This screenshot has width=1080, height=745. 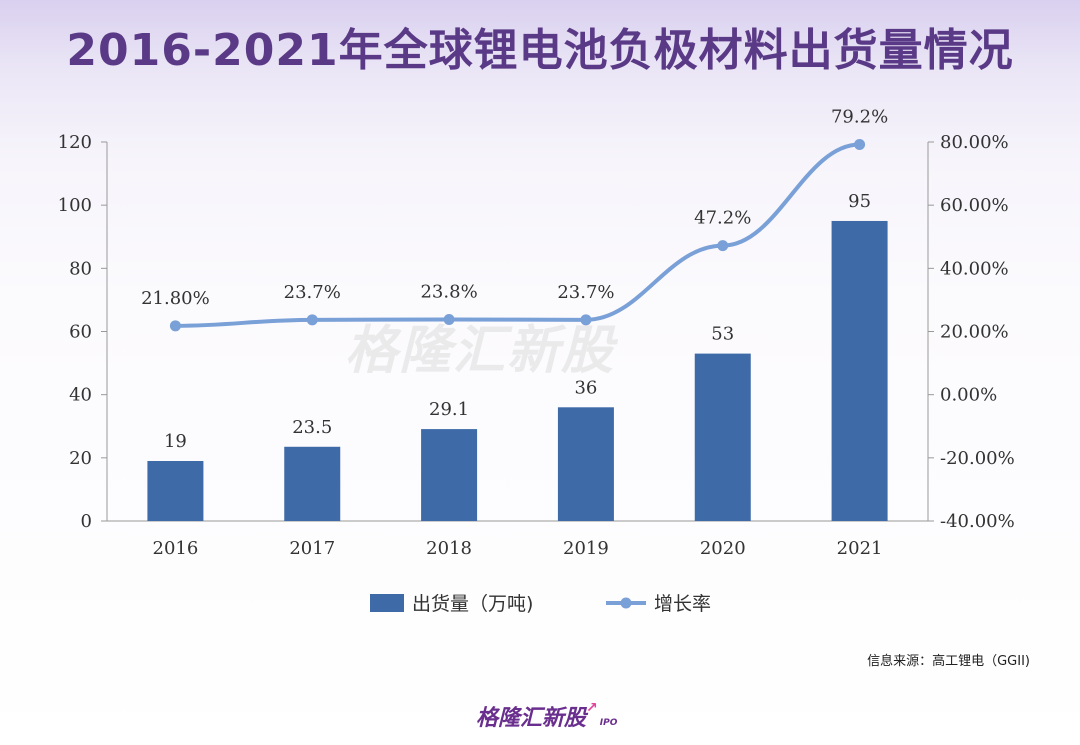 What do you see at coordinates (608, 723) in the screenshot?
I see `logo-sub: IPO` at bounding box center [608, 723].